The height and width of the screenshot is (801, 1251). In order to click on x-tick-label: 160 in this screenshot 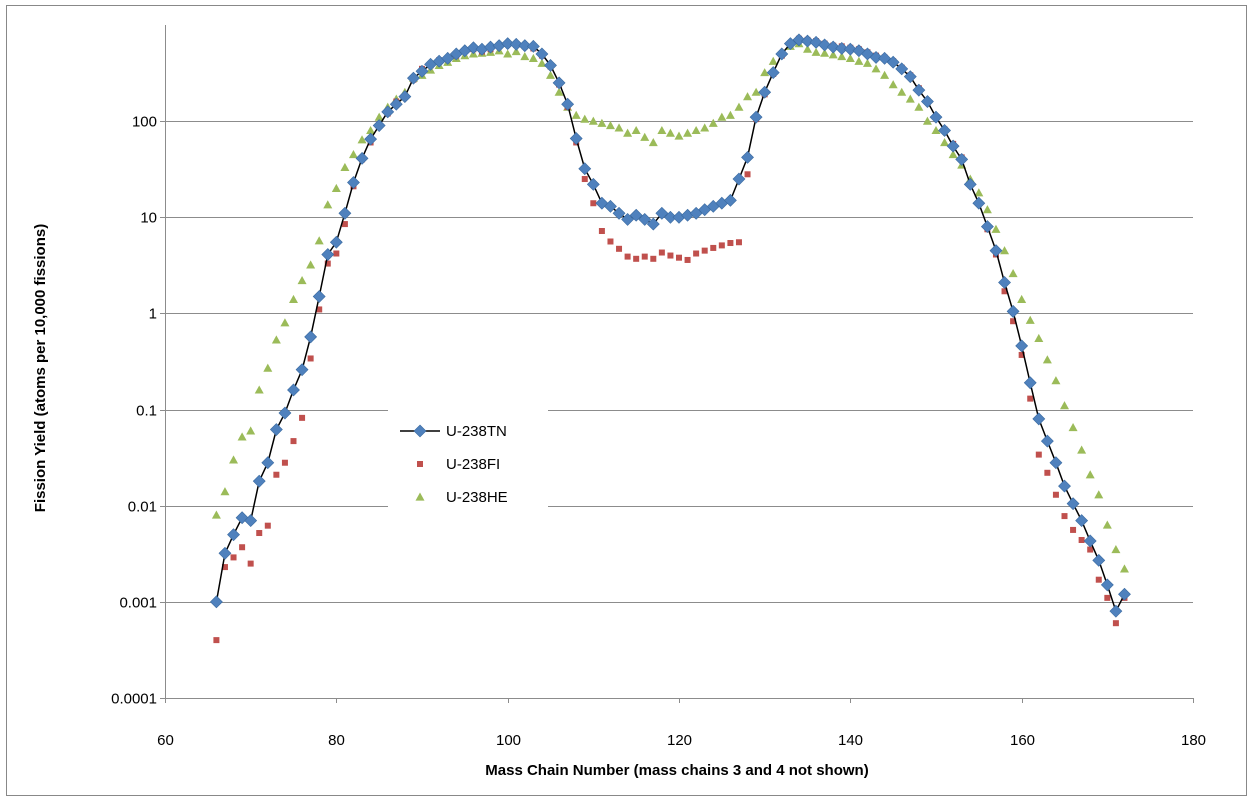, I will do `click(1022, 740)`.